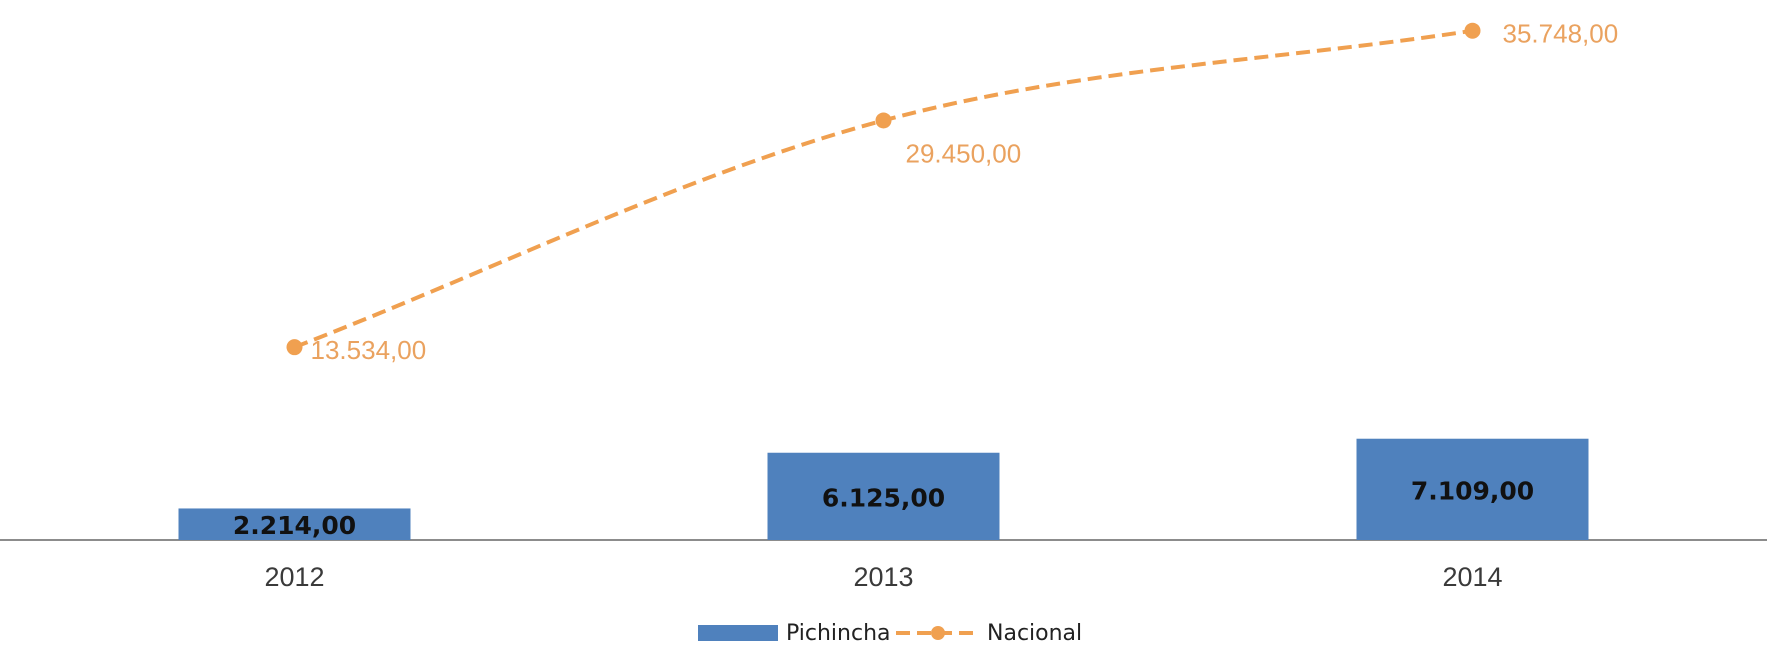 The width and height of the screenshot is (1767, 645). What do you see at coordinates (294, 347) in the screenshot?
I see `marker-nacional-2012` at bounding box center [294, 347].